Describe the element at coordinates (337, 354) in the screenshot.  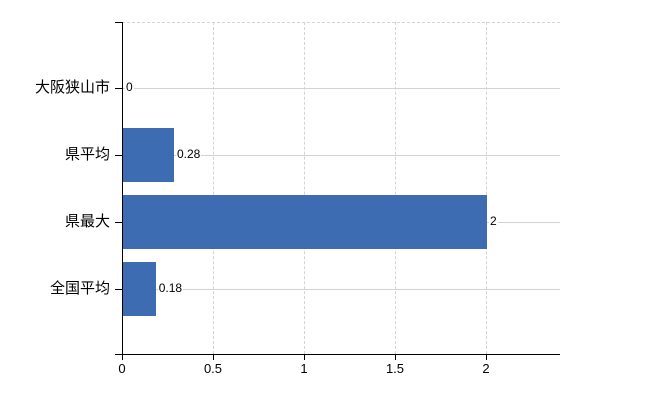
I see `x-axis-line` at that location.